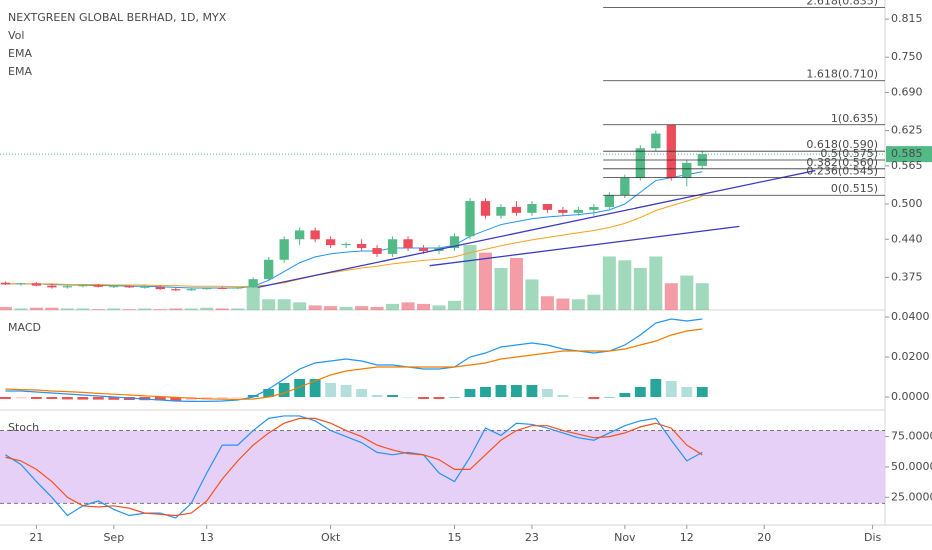  What do you see at coordinates (907, 165) in the screenshot?
I see `y-tick-label: 0.565` at bounding box center [907, 165].